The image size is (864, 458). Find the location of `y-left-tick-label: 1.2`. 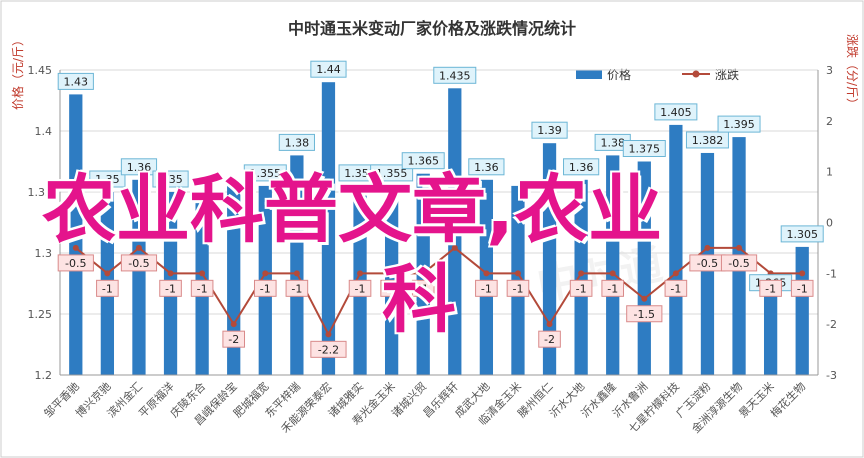

y-left-tick-label: 1.2 is located at coordinates (44, 375).